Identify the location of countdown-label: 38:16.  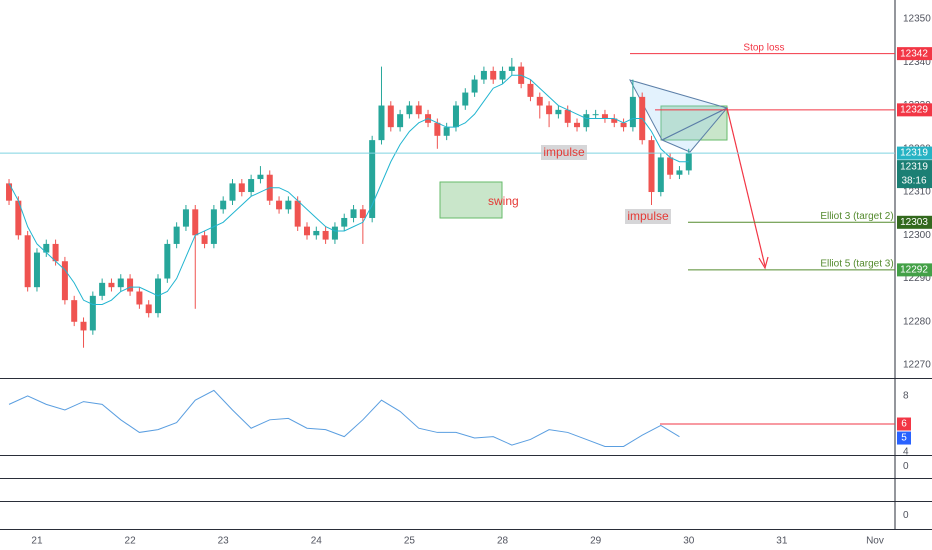
(913, 181).